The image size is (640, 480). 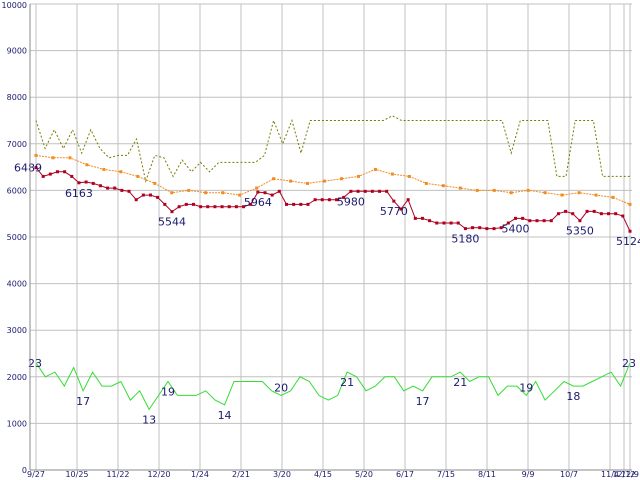 What do you see at coordinates (200, 474) in the screenshot?
I see `x-tick-label: 1/24` at bounding box center [200, 474].